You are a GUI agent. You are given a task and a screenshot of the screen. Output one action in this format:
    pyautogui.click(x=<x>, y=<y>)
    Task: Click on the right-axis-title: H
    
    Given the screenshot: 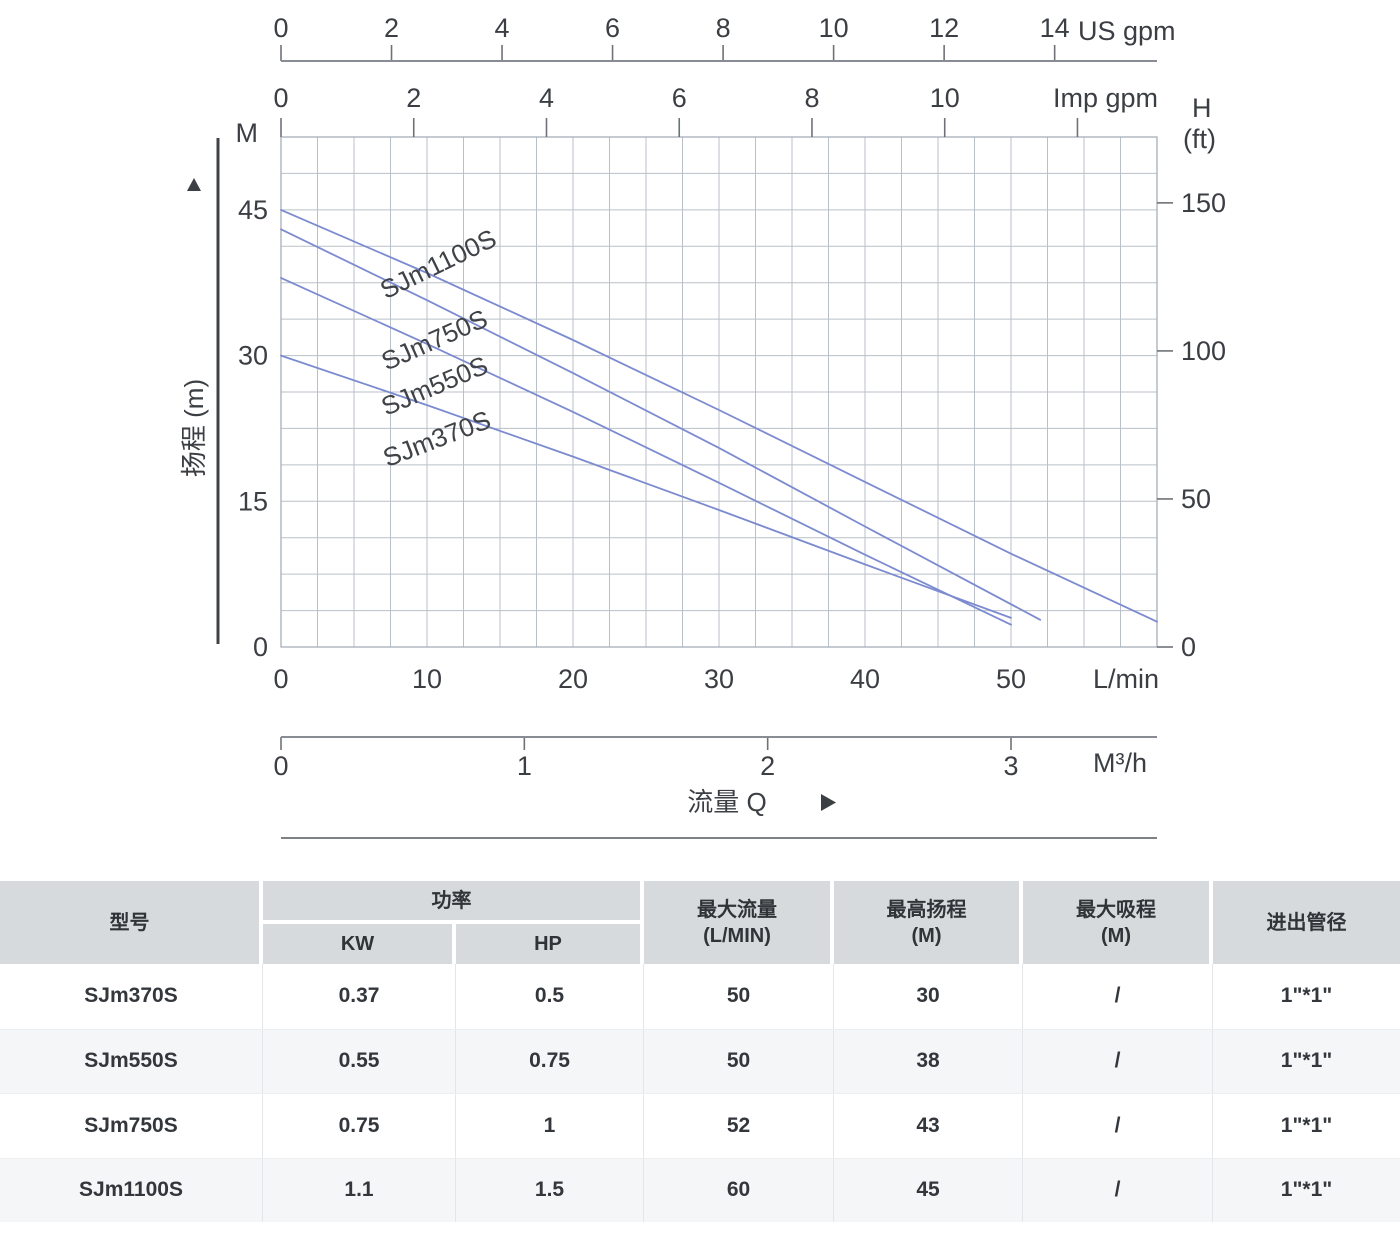 What is the action you would take?
    pyautogui.click(x=1202, y=108)
    